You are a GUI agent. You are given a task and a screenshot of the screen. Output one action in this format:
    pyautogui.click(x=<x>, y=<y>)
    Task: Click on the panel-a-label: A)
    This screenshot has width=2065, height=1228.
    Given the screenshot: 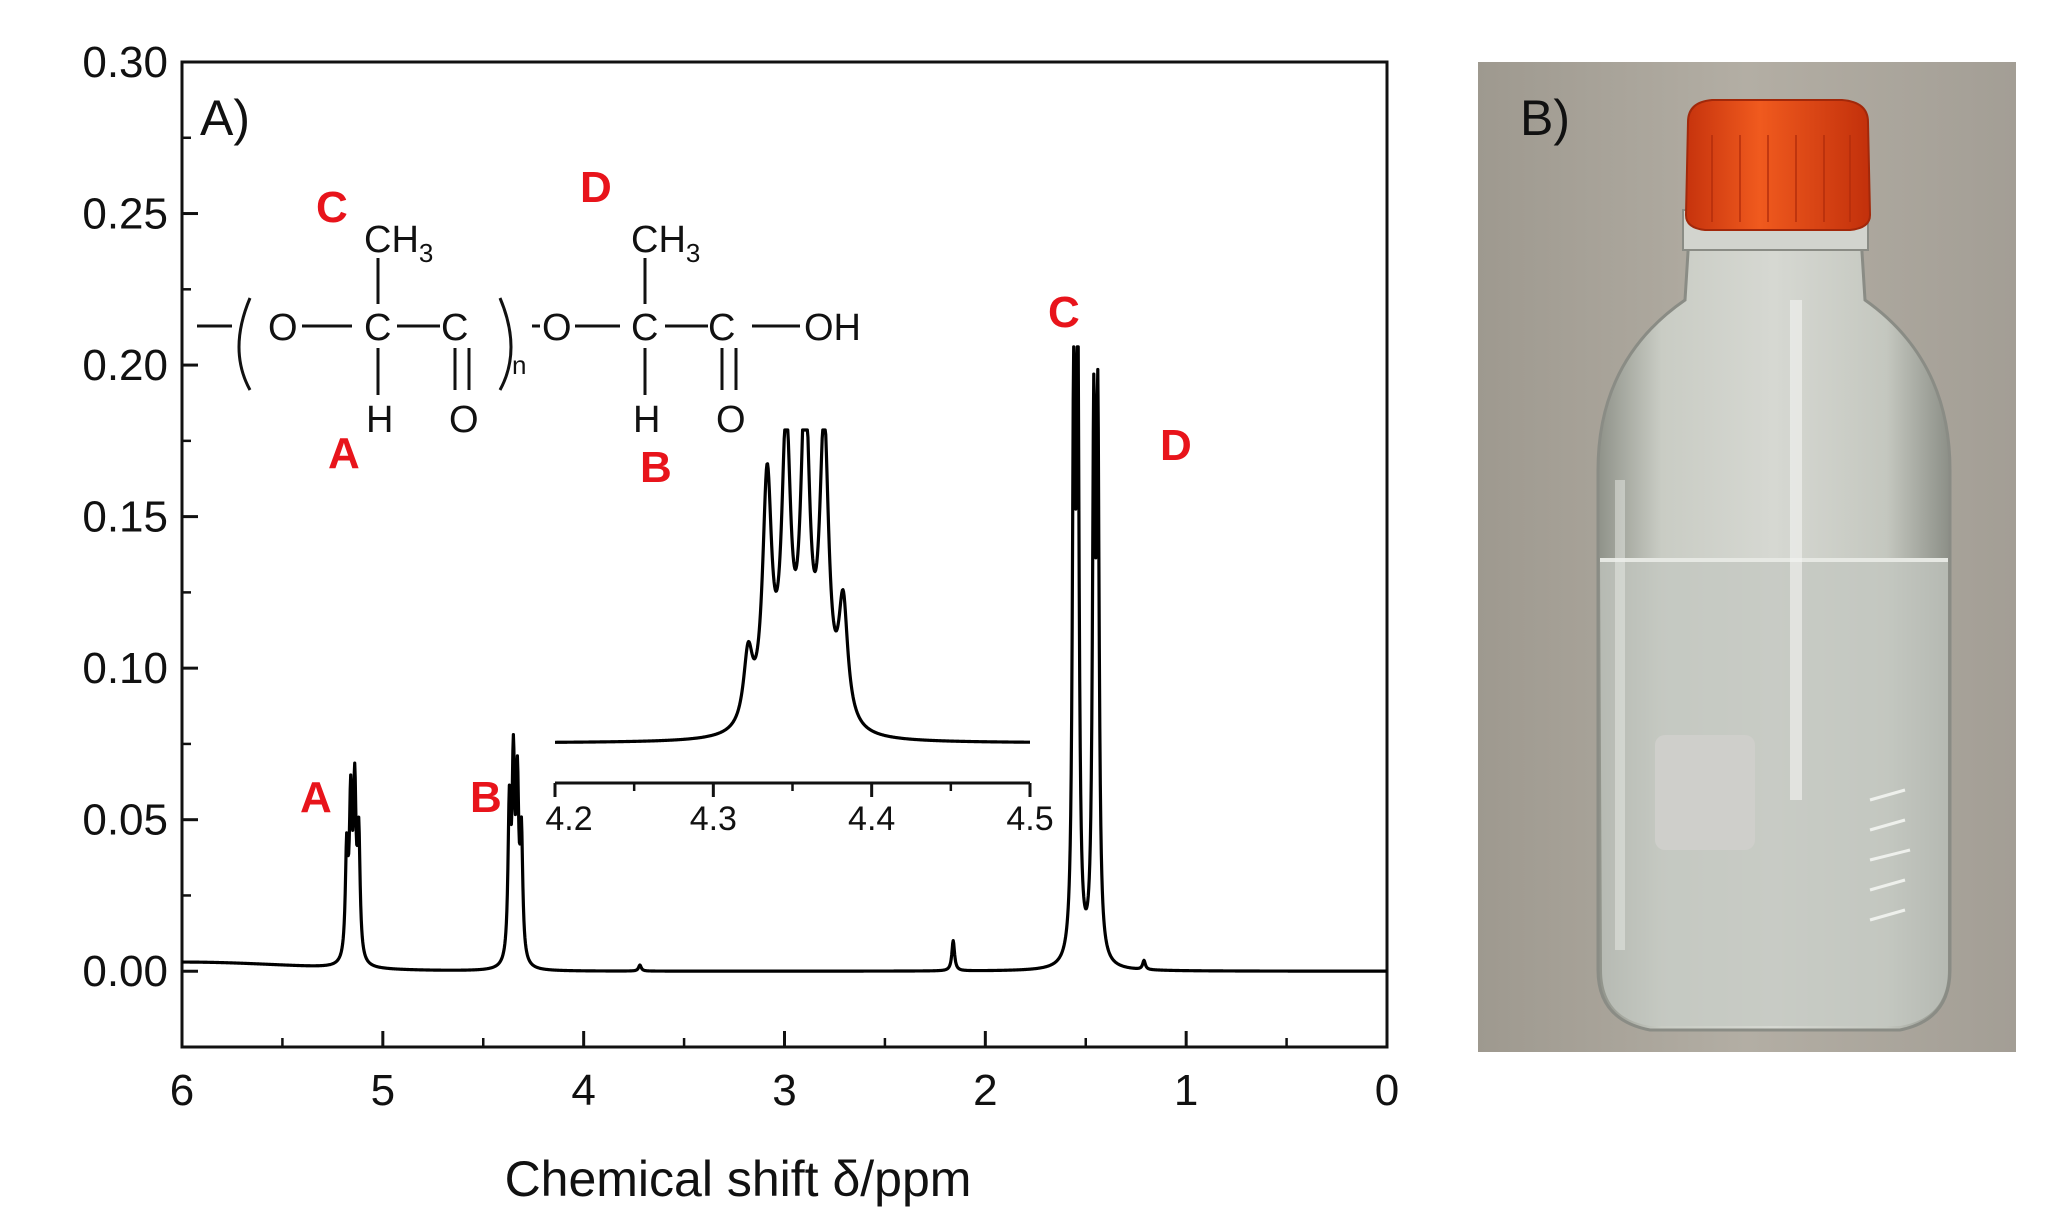 What is the action you would take?
    pyautogui.click(x=225, y=118)
    